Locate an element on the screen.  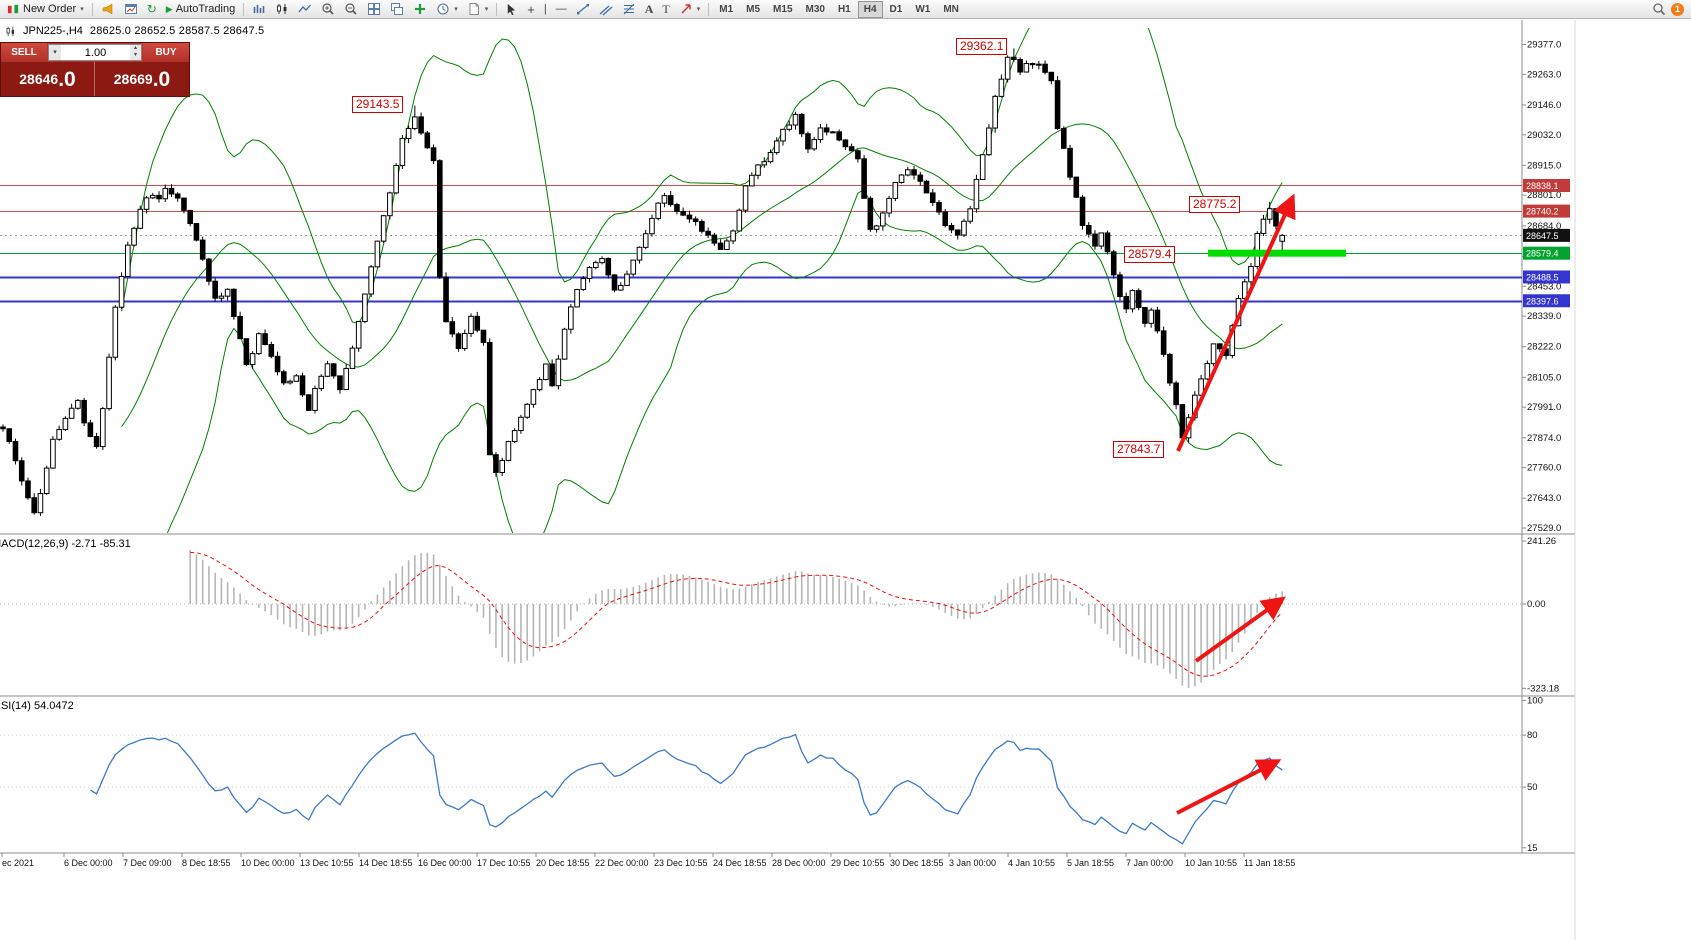
arrows-shapes-button: ▾ is located at coordinates (690, 9).